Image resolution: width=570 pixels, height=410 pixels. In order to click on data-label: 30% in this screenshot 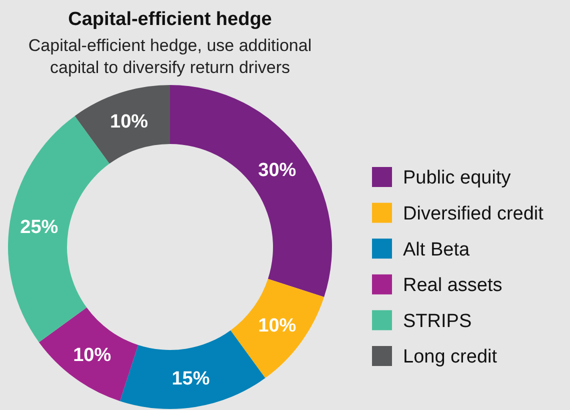, I will do `click(277, 170)`.